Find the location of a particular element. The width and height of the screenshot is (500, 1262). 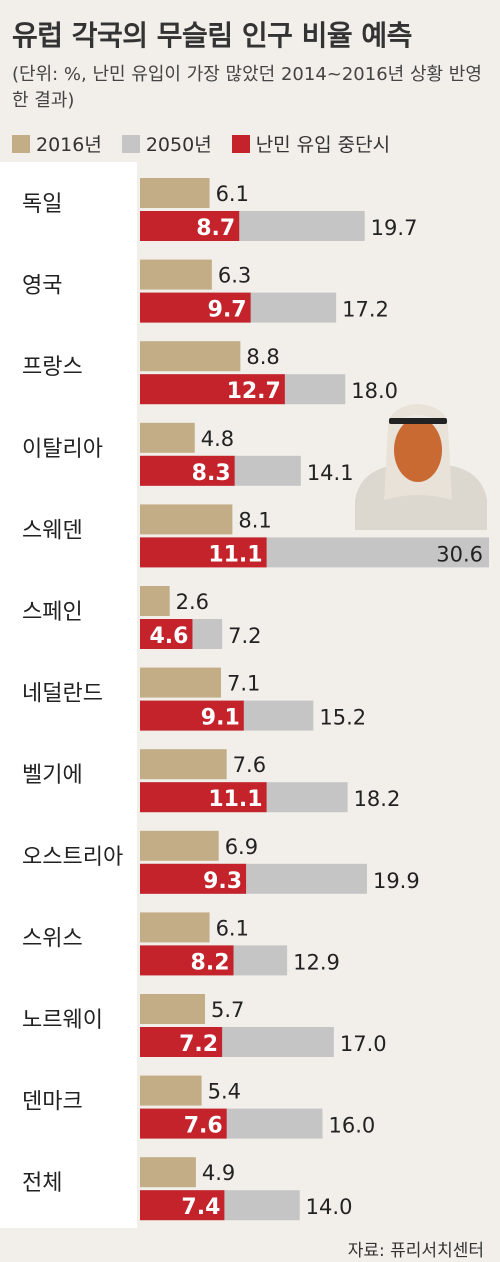

value-label-2016: 5.4 is located at coordinates (224, 1092).